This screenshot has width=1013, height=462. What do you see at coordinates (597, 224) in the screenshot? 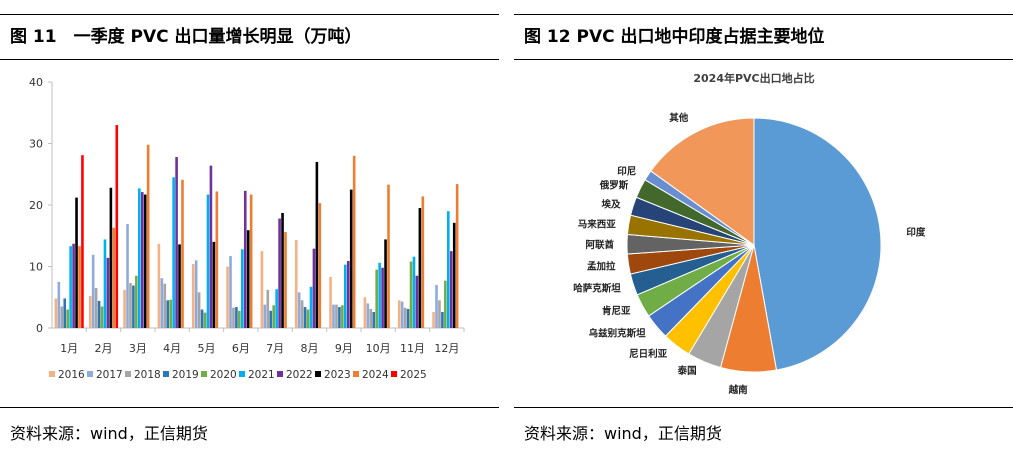
I see `pie-label: 马来西亚` at bounding box center [597, 224].